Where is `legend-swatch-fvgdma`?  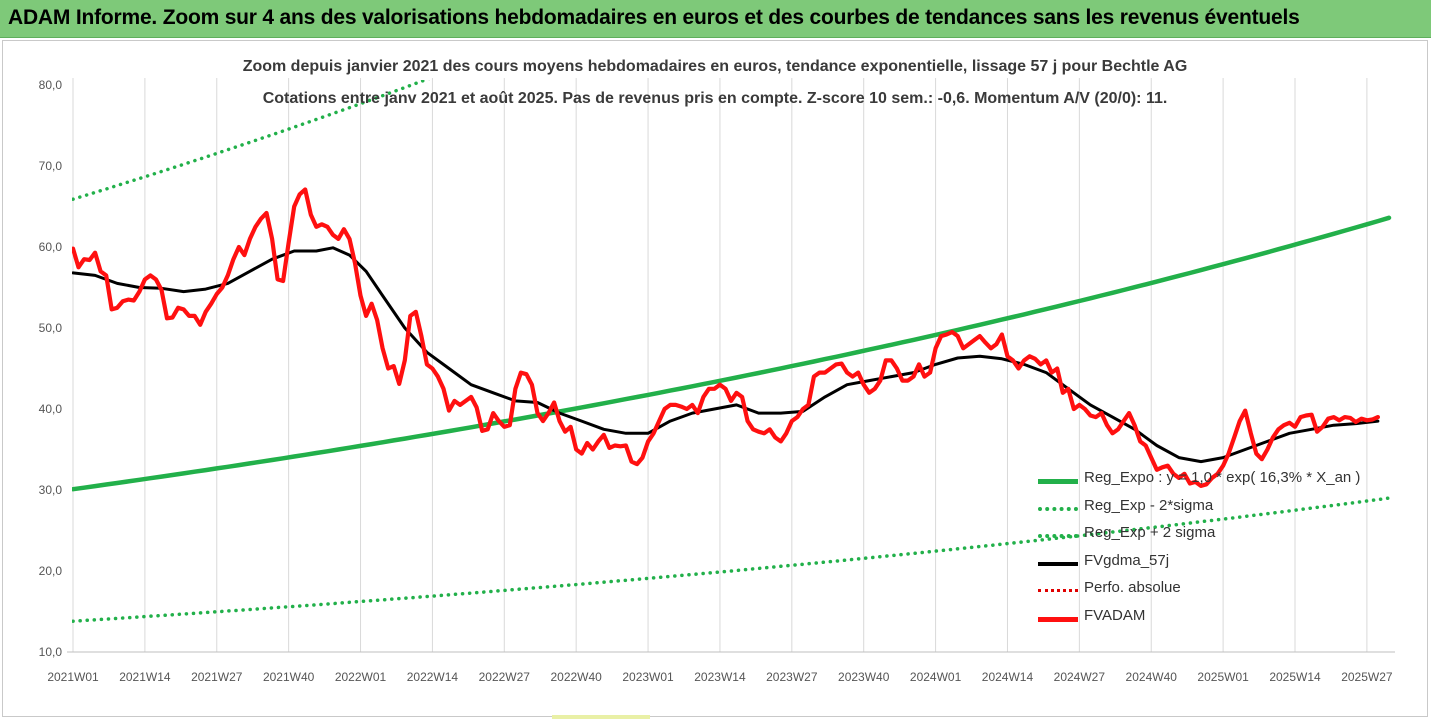
legend-swatch-fvgdma is located at coordinates (1058, 563).